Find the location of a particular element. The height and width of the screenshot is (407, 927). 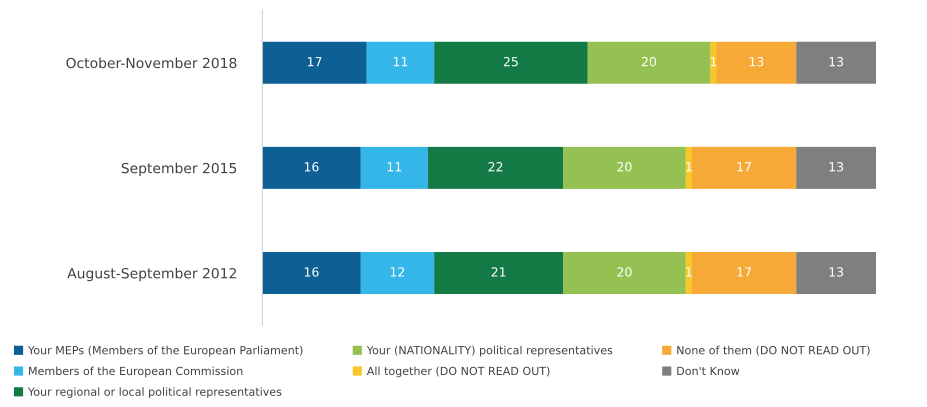

legend-label: Don't Know is located at coordinates (708, 371).